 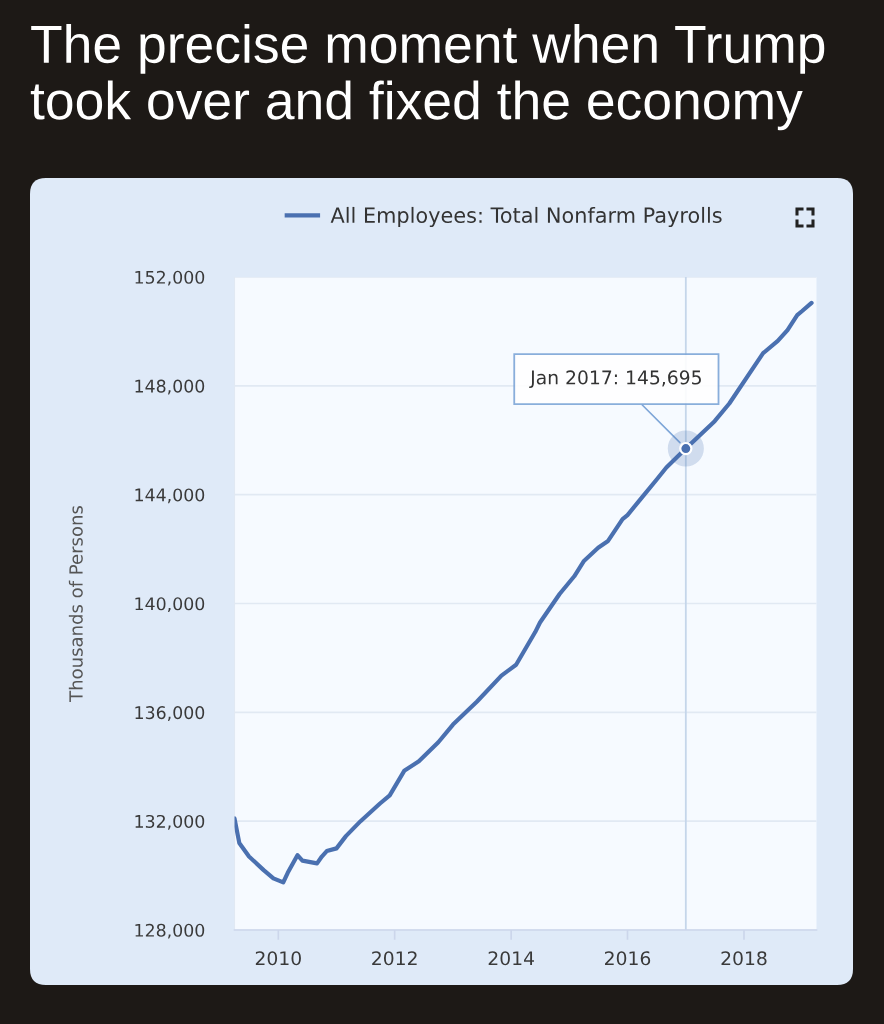 I want to click on y-tick-label: 136,000, so click(x=170, y=713).